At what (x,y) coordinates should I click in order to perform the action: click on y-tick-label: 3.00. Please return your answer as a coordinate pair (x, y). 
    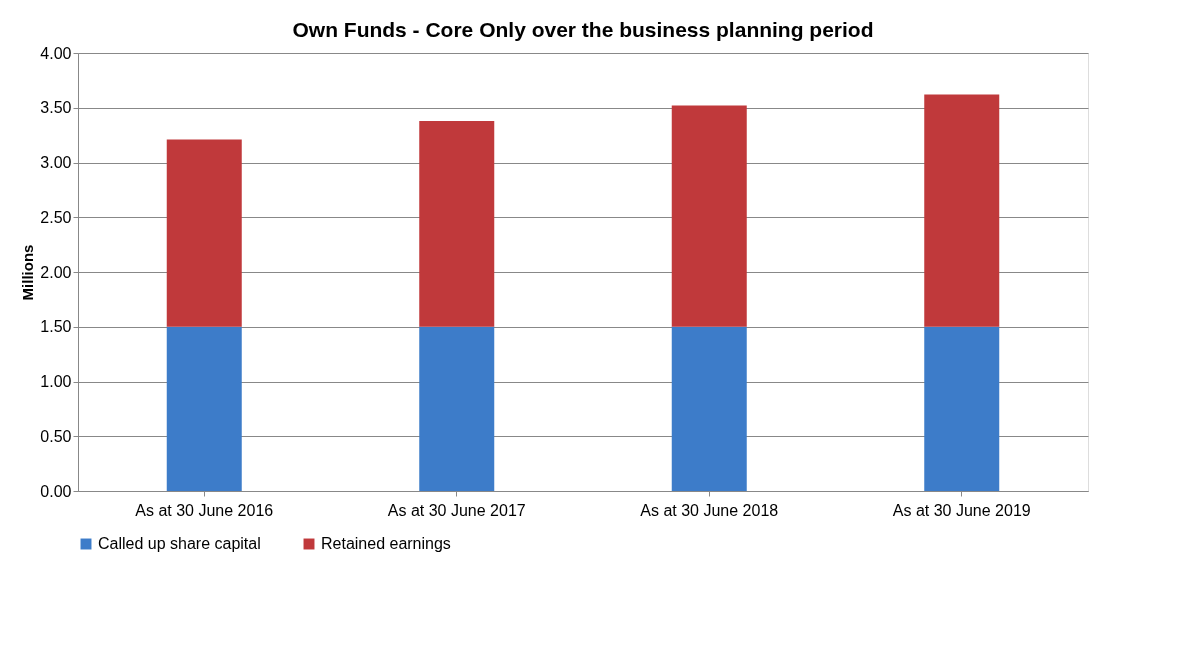
    Looking at the image, I should click on (56, 162).